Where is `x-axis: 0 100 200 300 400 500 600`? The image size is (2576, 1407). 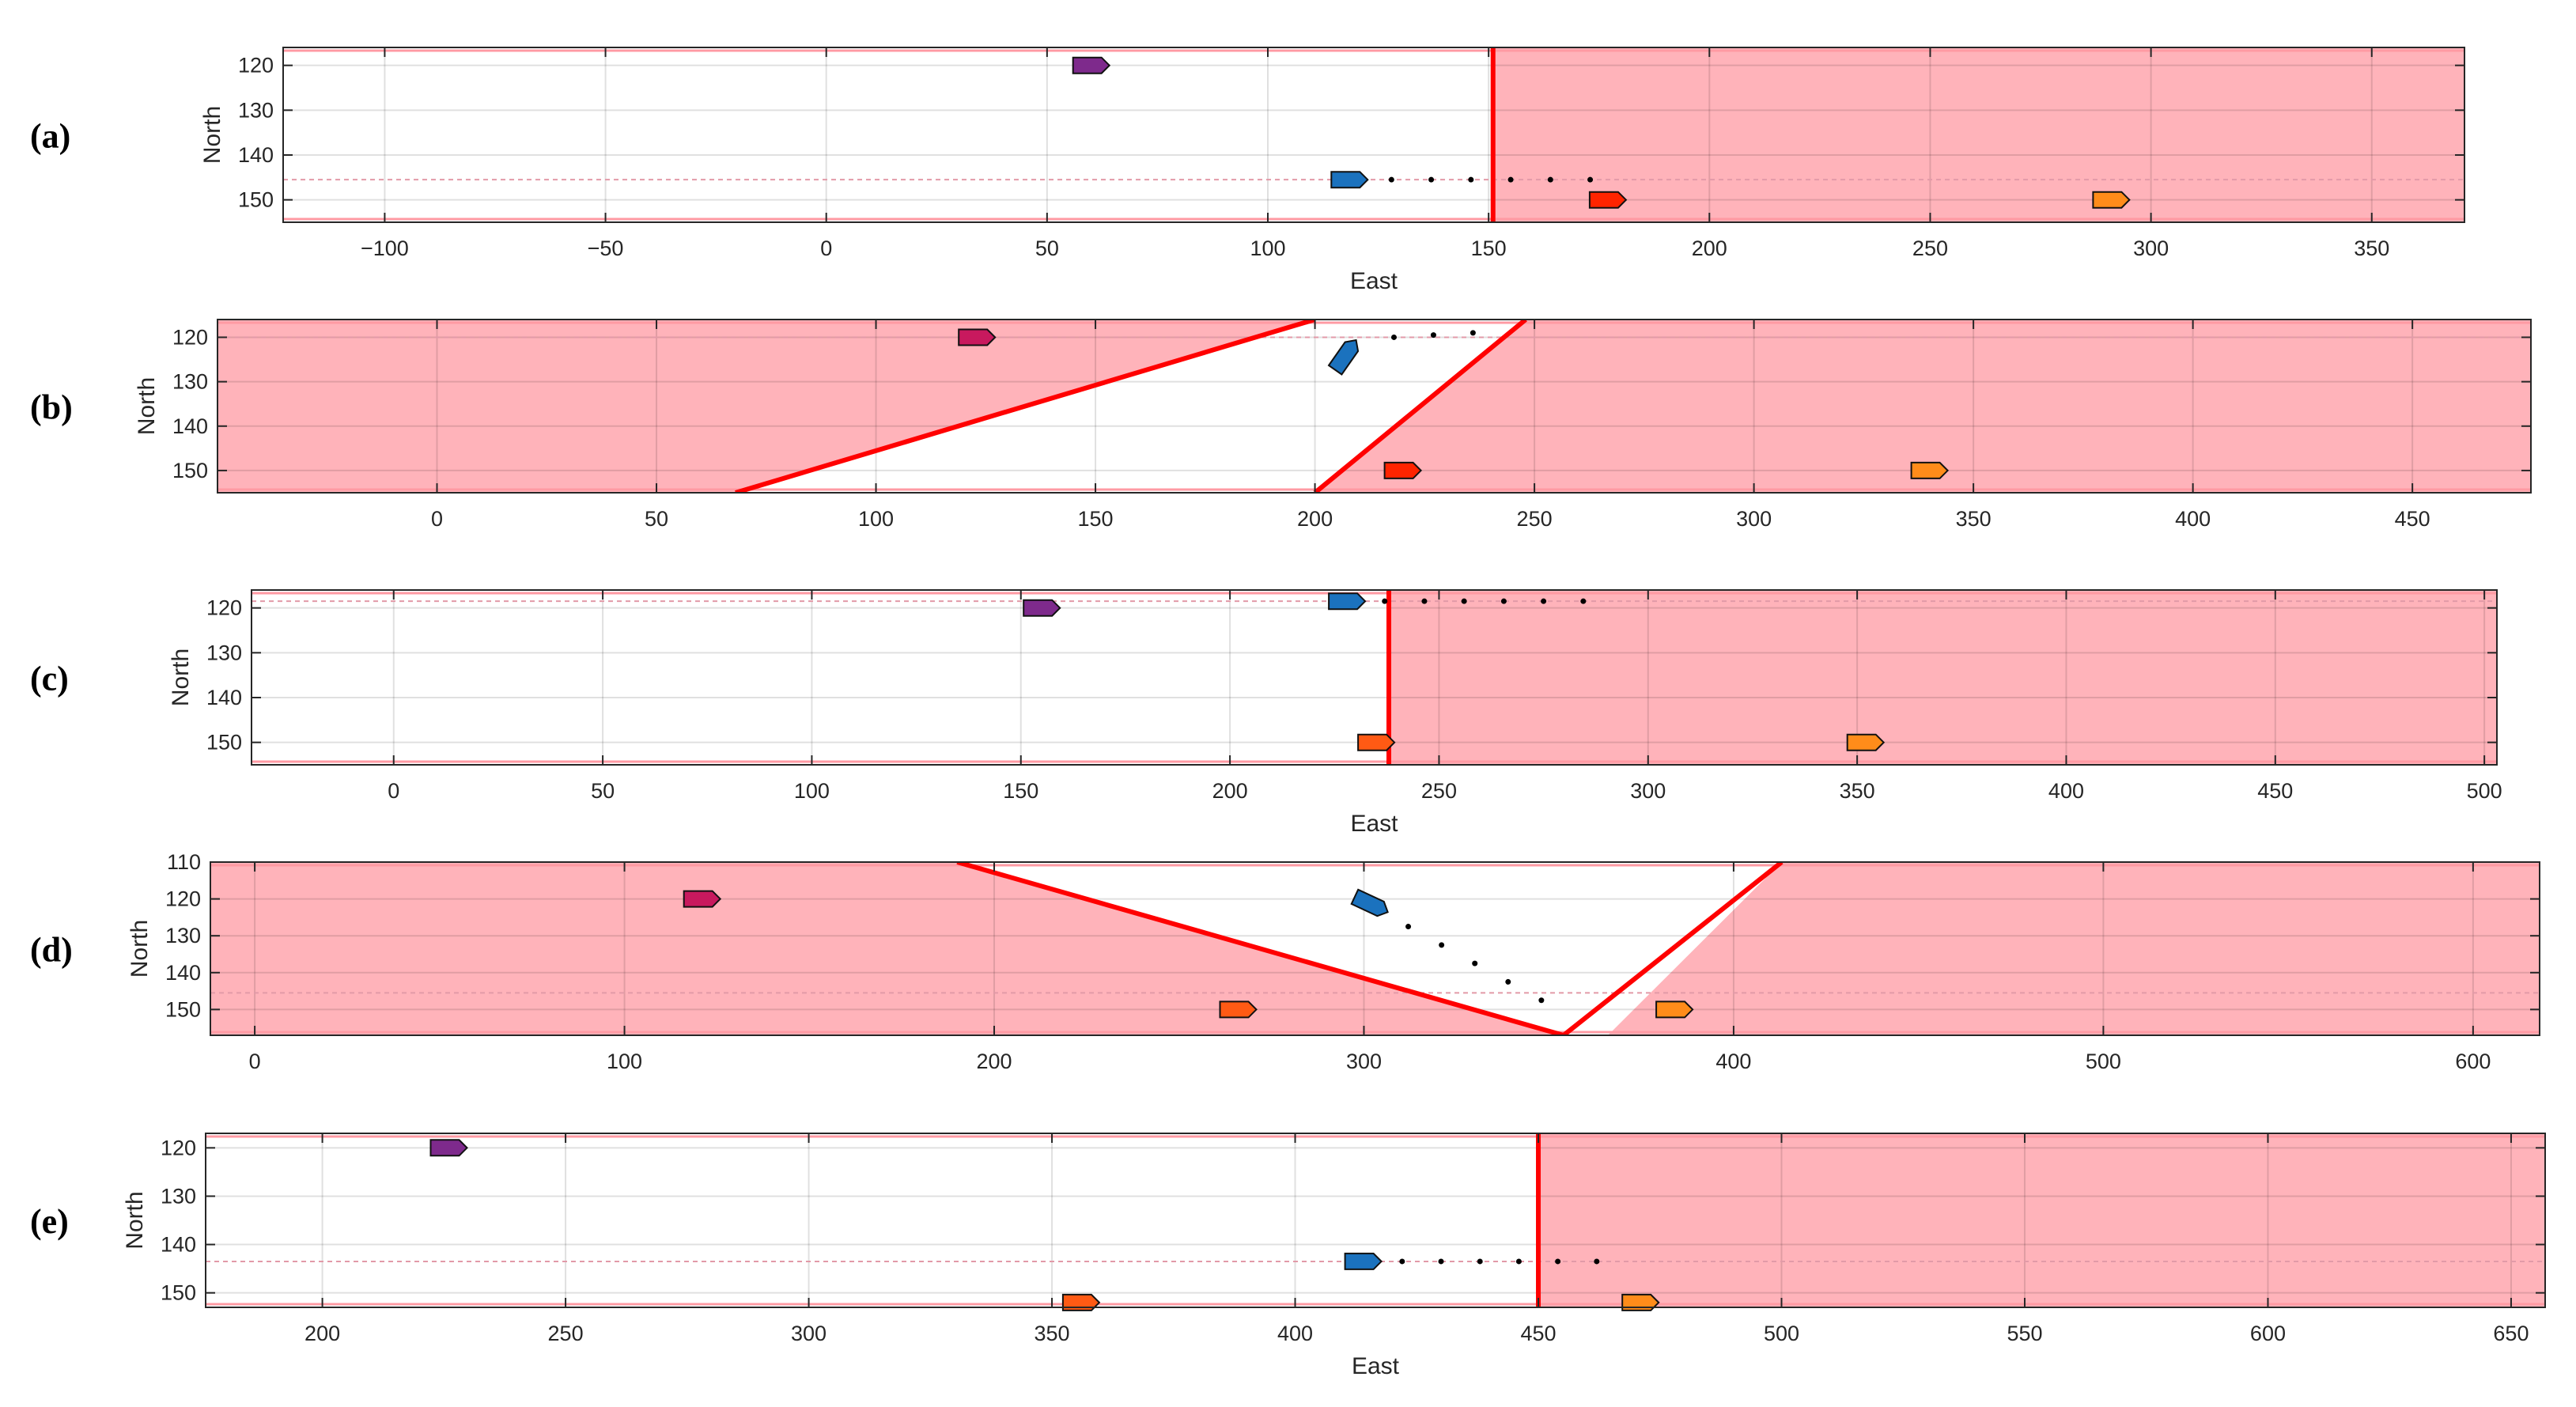 x-axis: 0 100 200 300 400 500 600 is located at coordinates (1370, 967).